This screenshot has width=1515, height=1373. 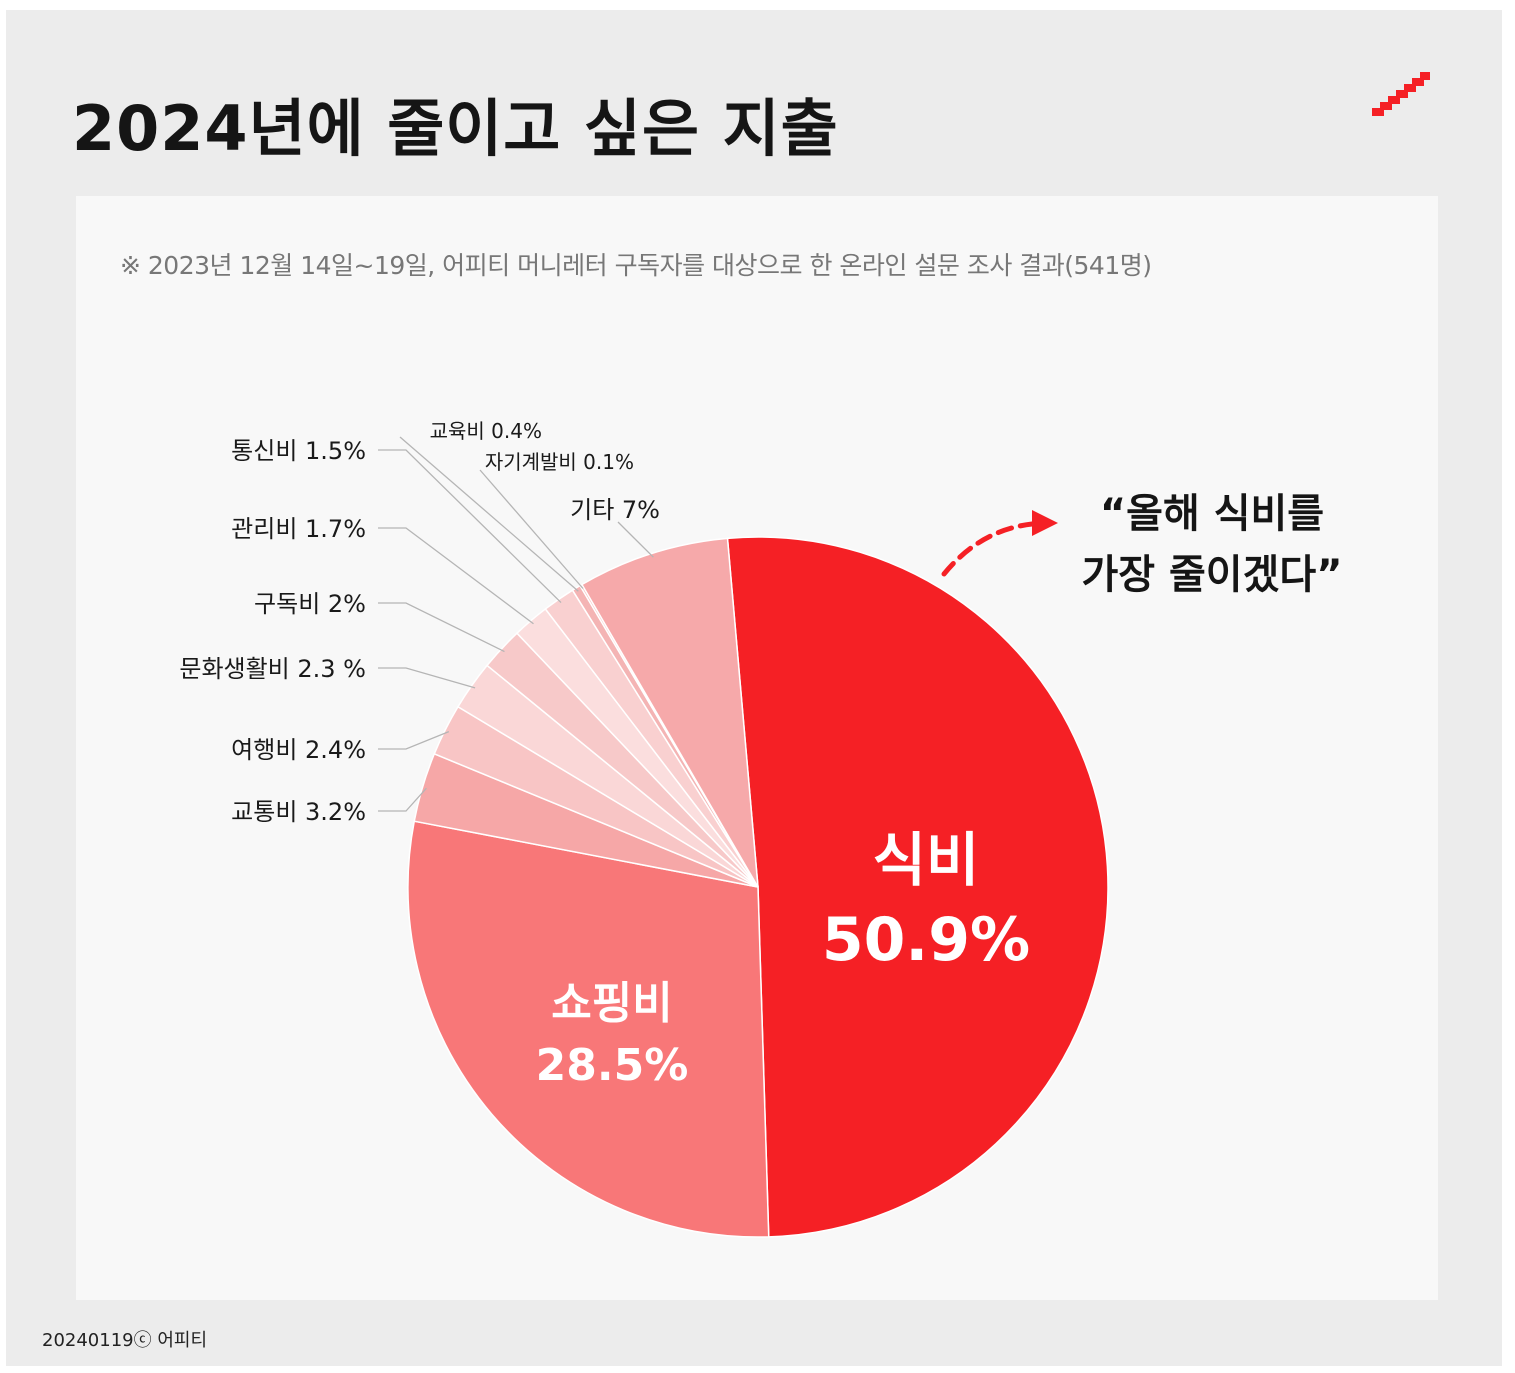 What do you see at coordinates (125, 1340) in the screenshot?
I see `footer-credit: 20240119ⓒ 어피티` at bounding box center [125, 1340].